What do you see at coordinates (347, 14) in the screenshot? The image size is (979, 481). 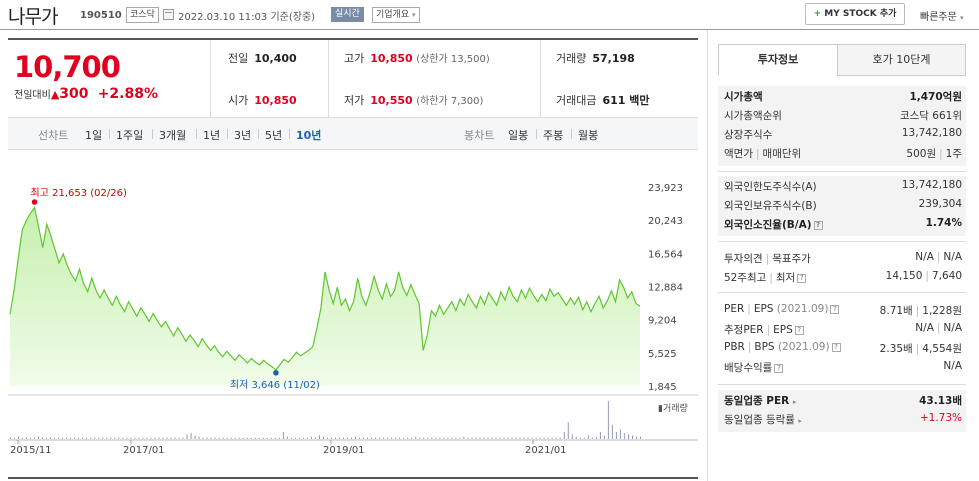 I see `realtime-badge: 실시간` at bounding box center [347, 14].